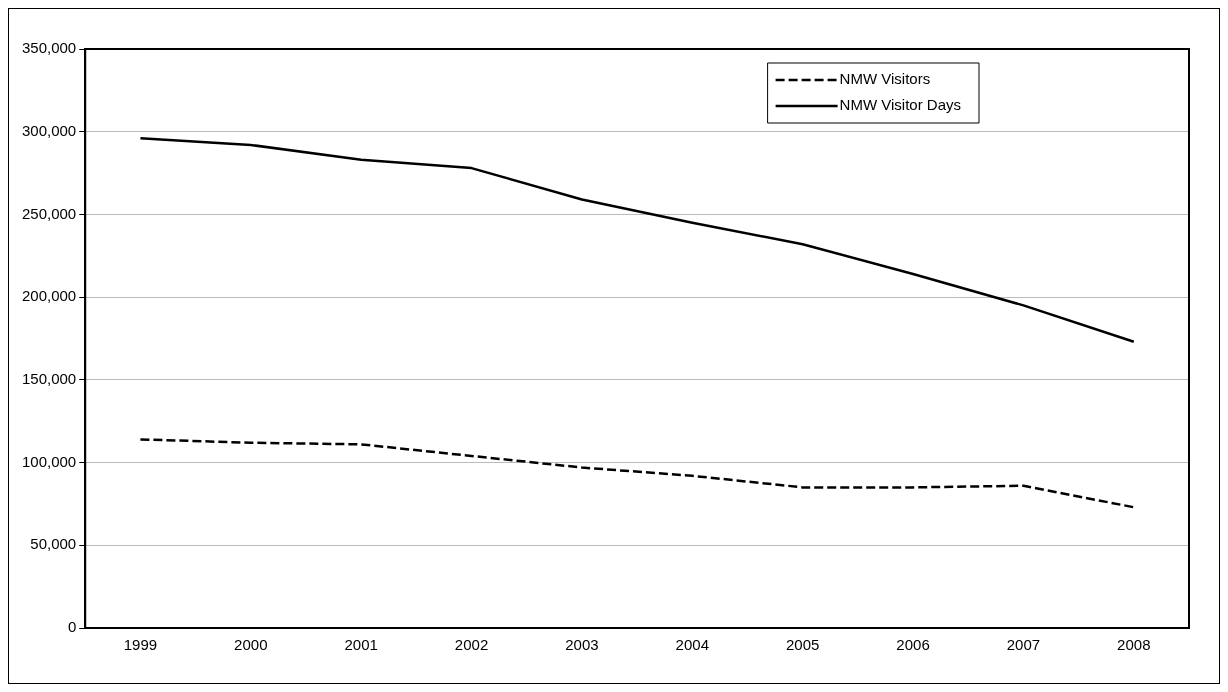 Image resolution: width=1228 pixels, height=692 pixels. I want to click on x-tick-label: 2000, so click(251, 645).